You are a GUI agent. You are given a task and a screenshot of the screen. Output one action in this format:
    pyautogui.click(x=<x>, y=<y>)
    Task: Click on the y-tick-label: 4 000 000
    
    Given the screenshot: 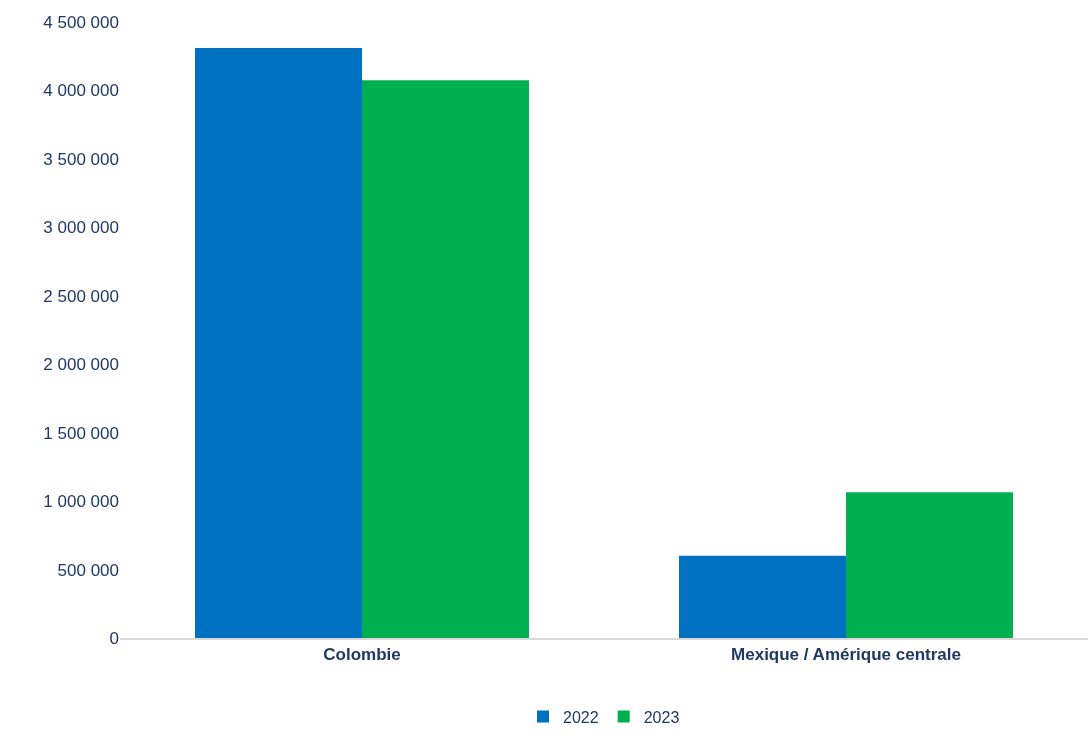 What is the action you would take?
    pyautogui.click(x=81, y=91)
    